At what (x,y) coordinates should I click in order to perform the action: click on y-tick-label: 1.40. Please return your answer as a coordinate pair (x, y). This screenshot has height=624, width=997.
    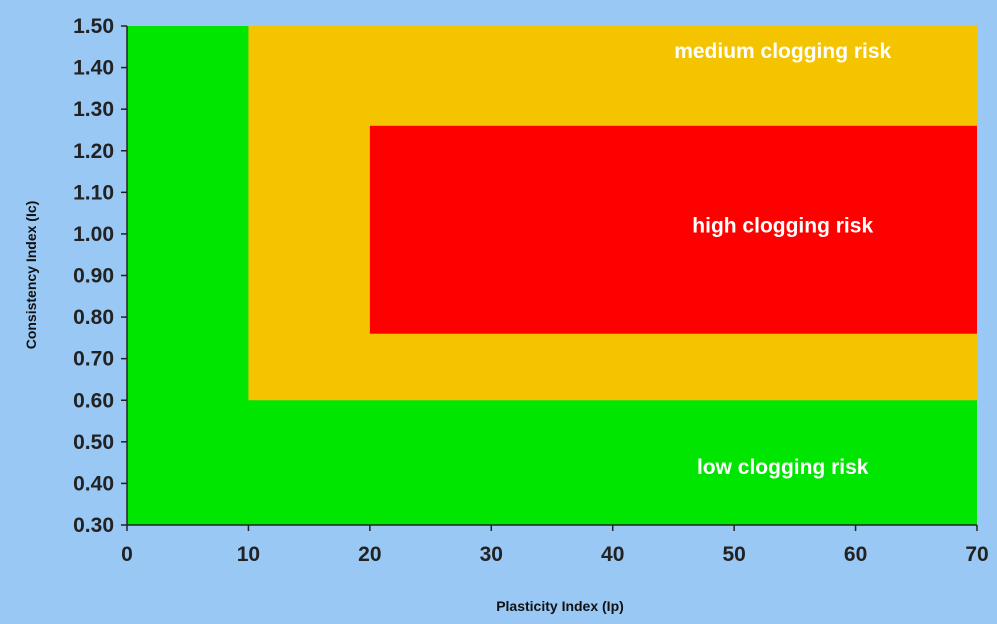
    Looking at the image, I should click on (93, 68).